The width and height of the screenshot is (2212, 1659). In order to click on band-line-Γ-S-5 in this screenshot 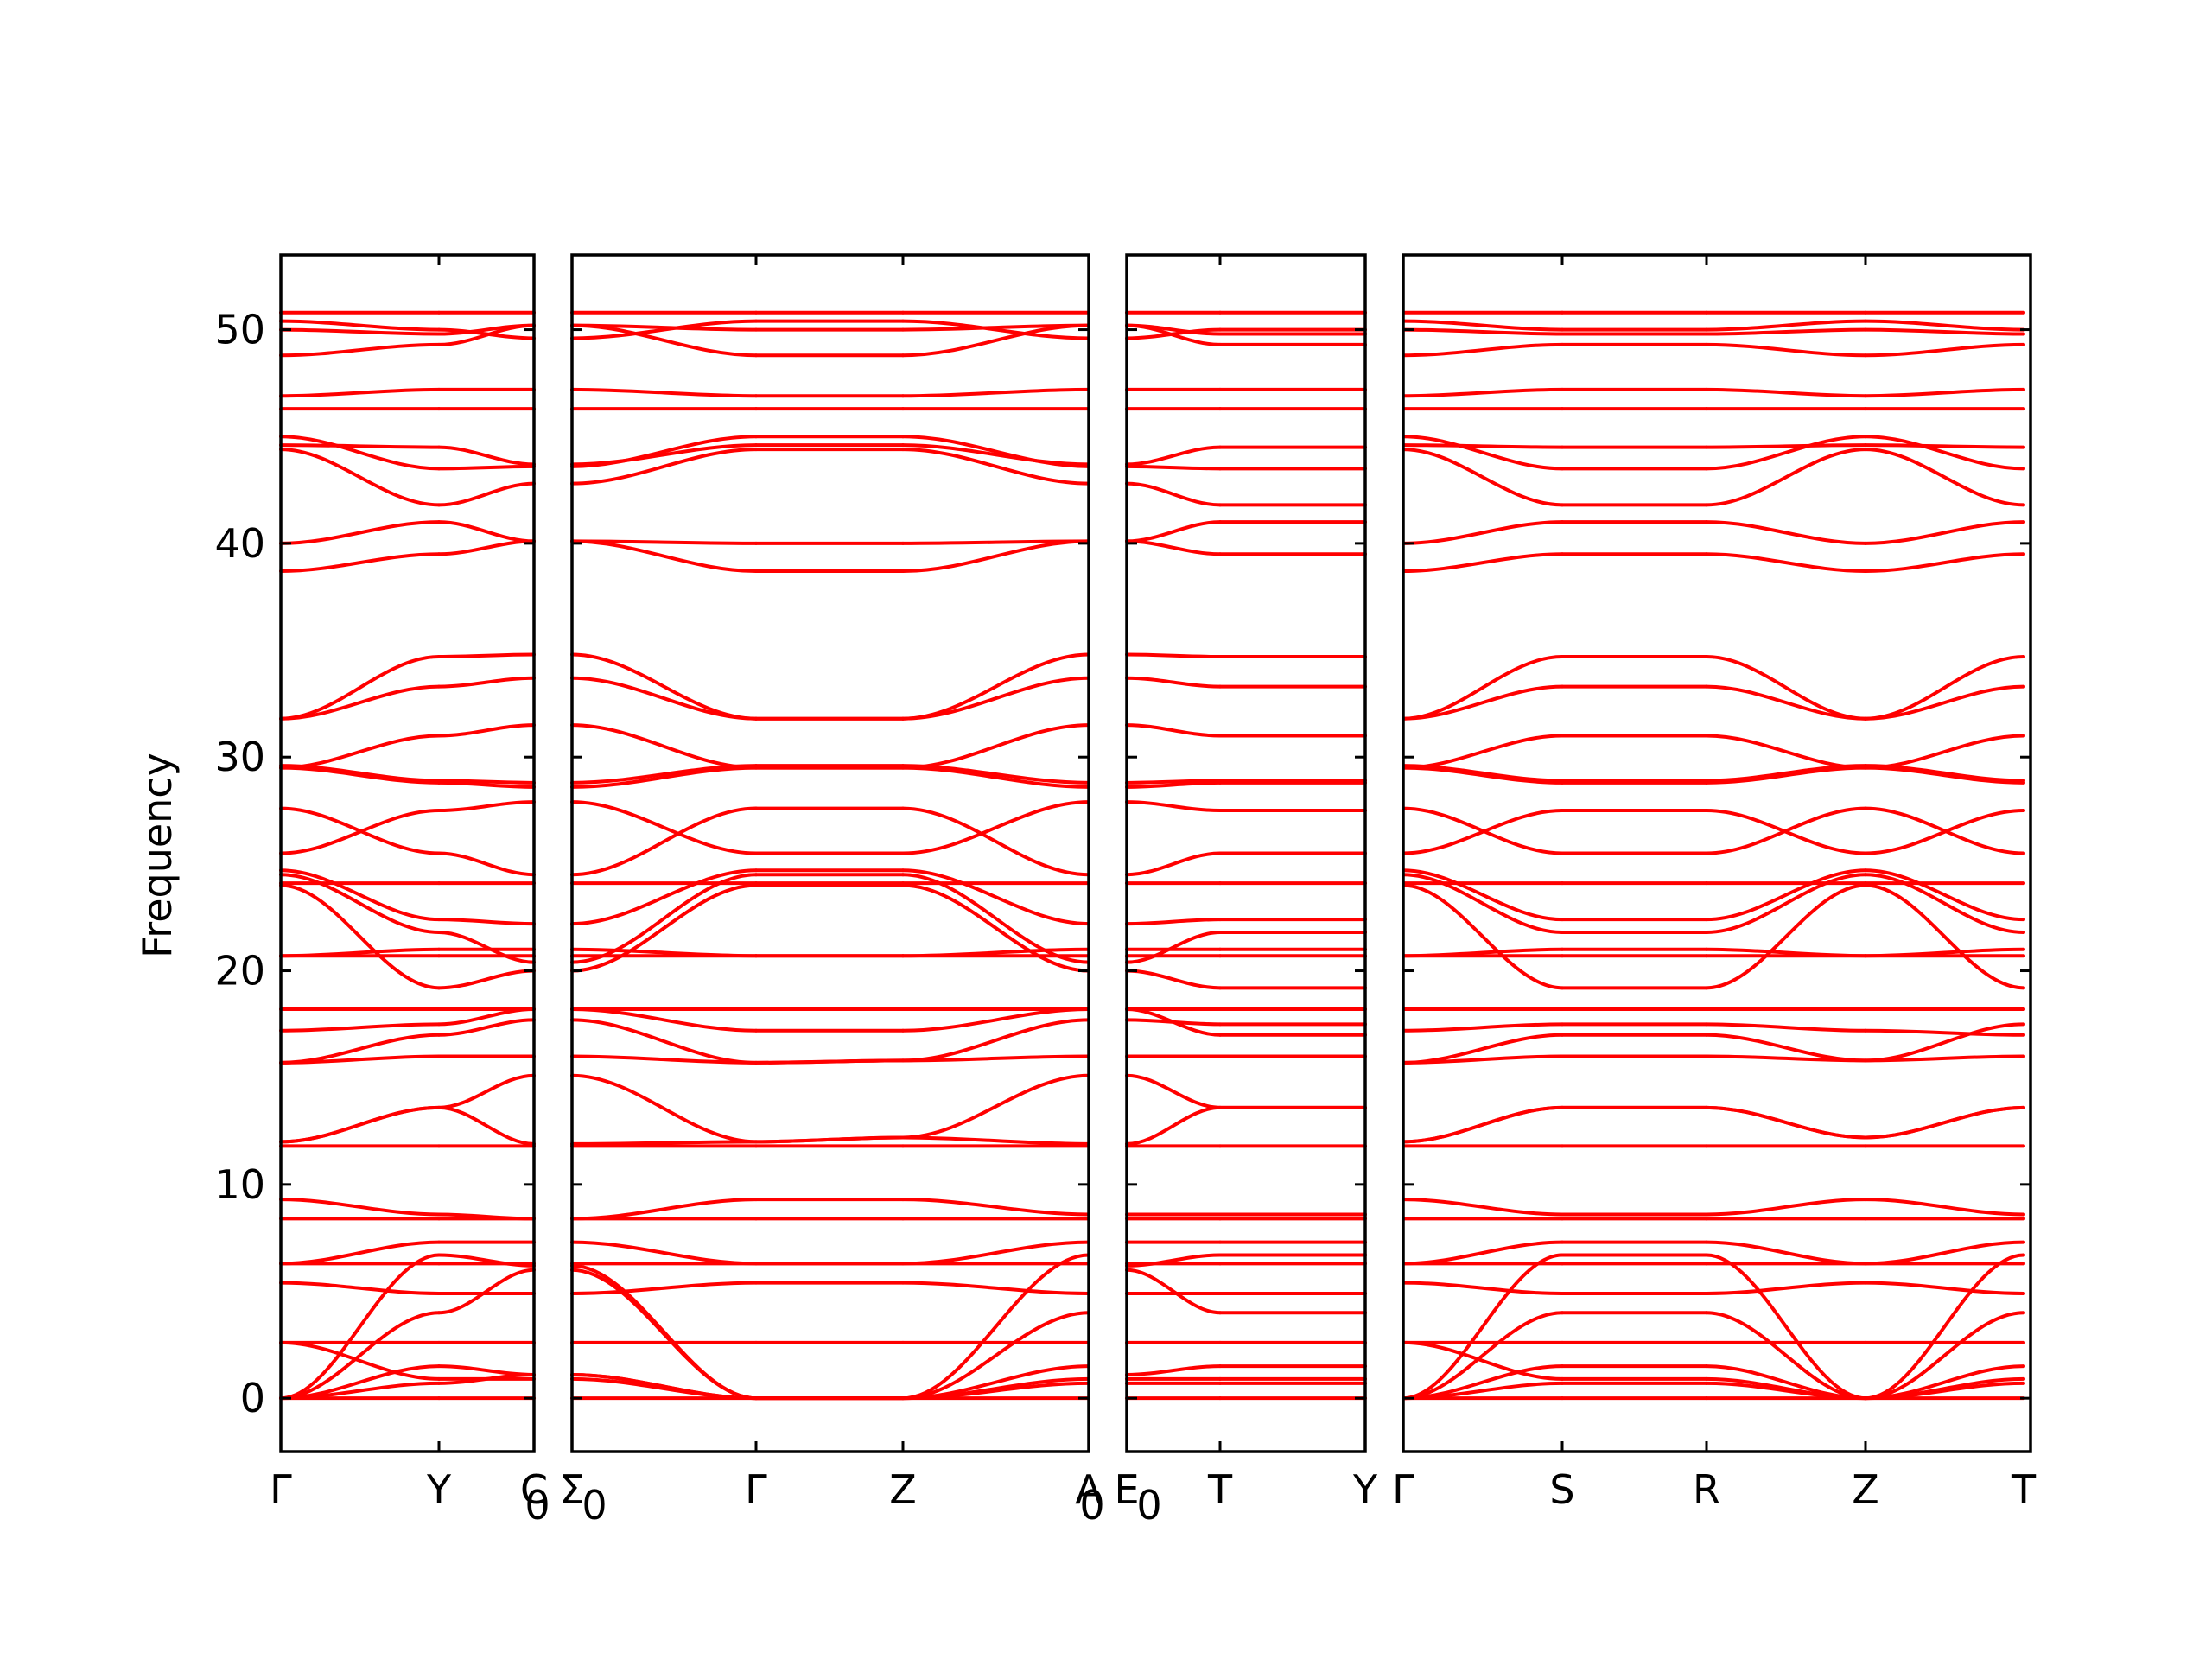, I will do `click(1483, 1327)`.